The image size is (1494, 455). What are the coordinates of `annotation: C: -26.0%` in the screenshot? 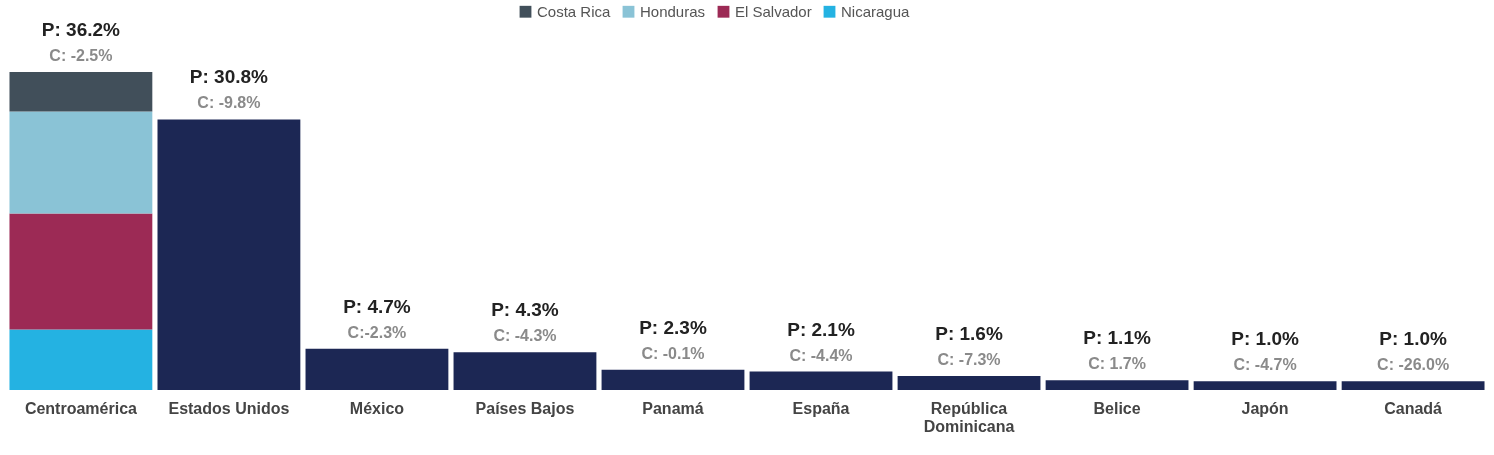 It's located at (1413, 365).